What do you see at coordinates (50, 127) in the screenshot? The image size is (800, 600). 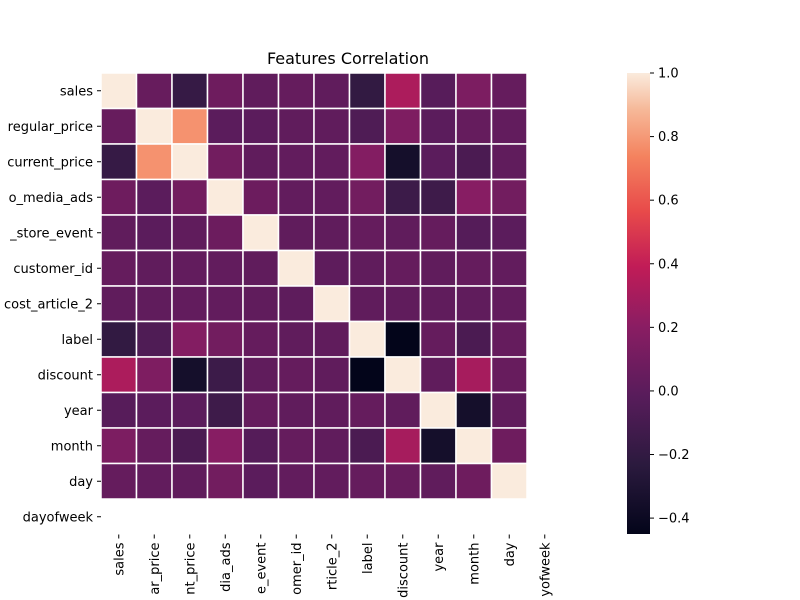 I see `row-label: regular_price` at bounding box center [50, 127].